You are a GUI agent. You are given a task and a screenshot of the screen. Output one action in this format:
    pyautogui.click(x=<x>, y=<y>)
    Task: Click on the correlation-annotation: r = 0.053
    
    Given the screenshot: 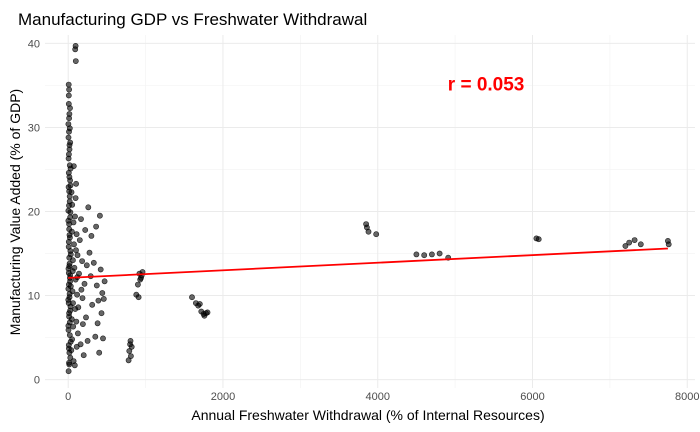 What is the action you would take?
    pyautogui.click(x=486, y=85)
    